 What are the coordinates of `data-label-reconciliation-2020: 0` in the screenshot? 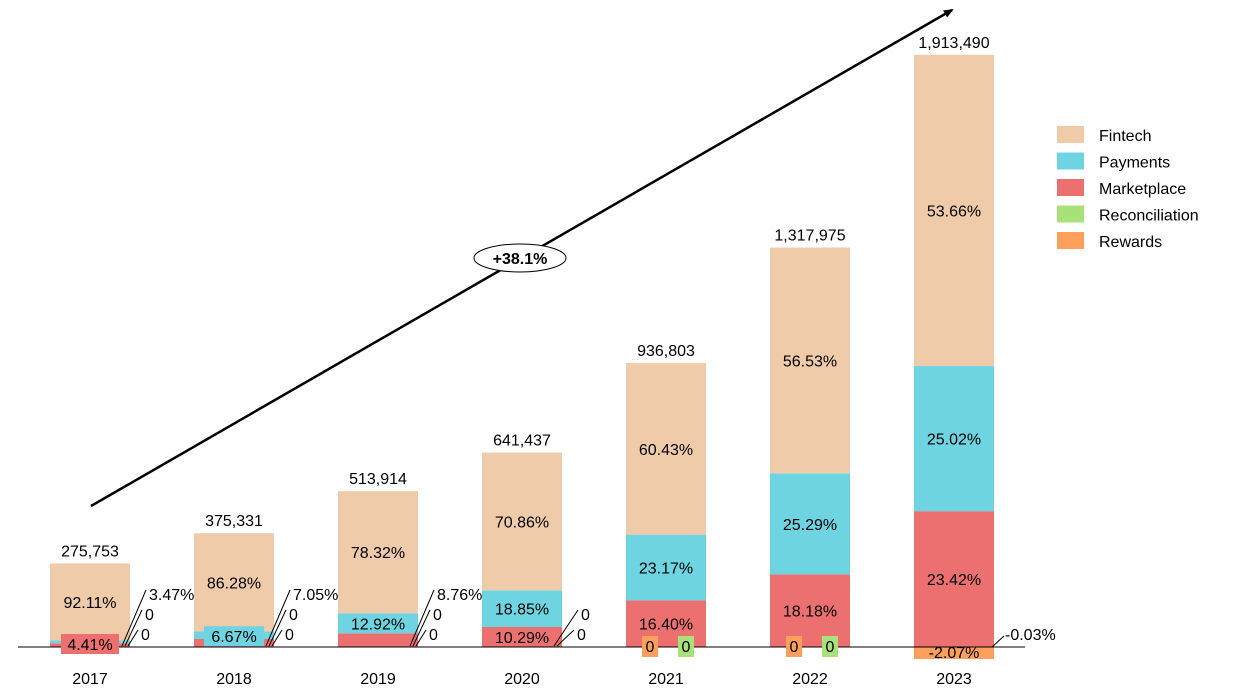 It's located at (585, 615).